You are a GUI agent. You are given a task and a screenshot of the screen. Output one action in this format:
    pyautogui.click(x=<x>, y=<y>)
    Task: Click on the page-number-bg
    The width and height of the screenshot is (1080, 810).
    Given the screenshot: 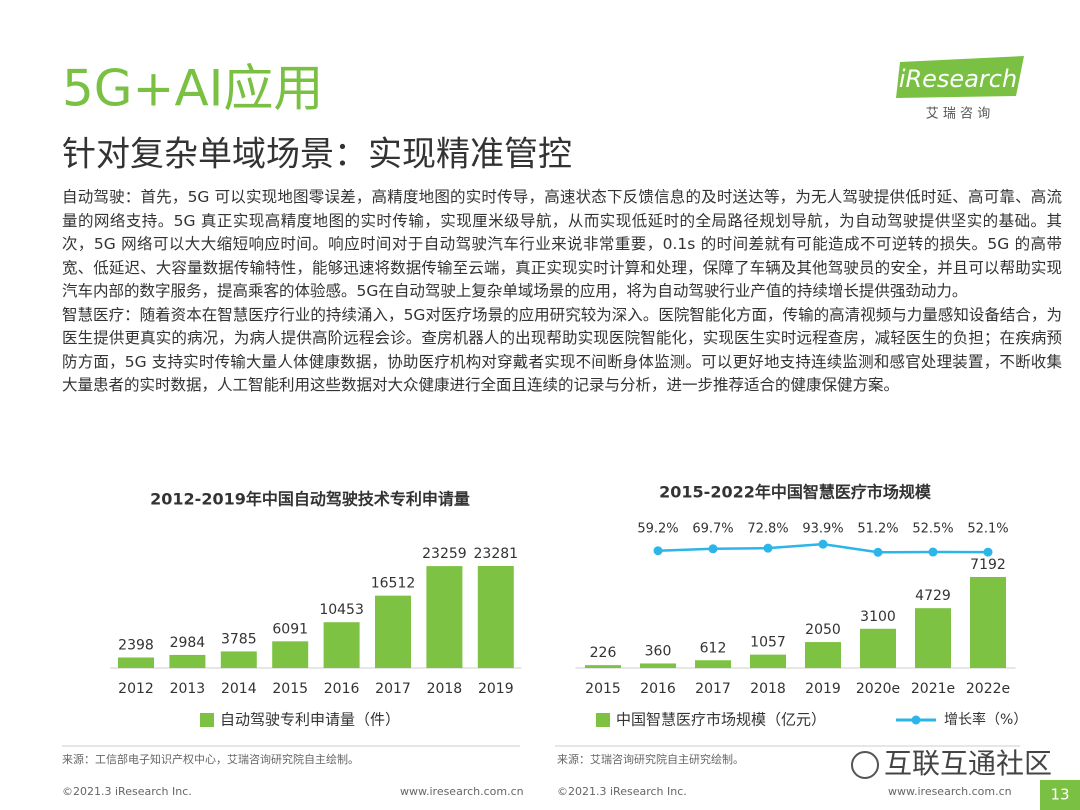 What is the action you would take?
    pyautogui.click(x=1060, y=795)
    